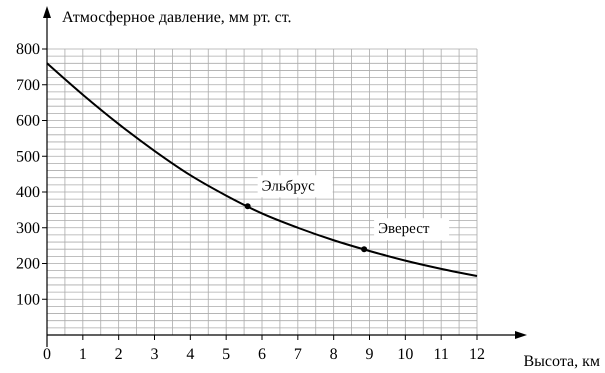 This screenshot has width=605, height=373. Describe the element at coordinates (28, 228) in the screenshot. I see `y-tick-label: 300` at that location.